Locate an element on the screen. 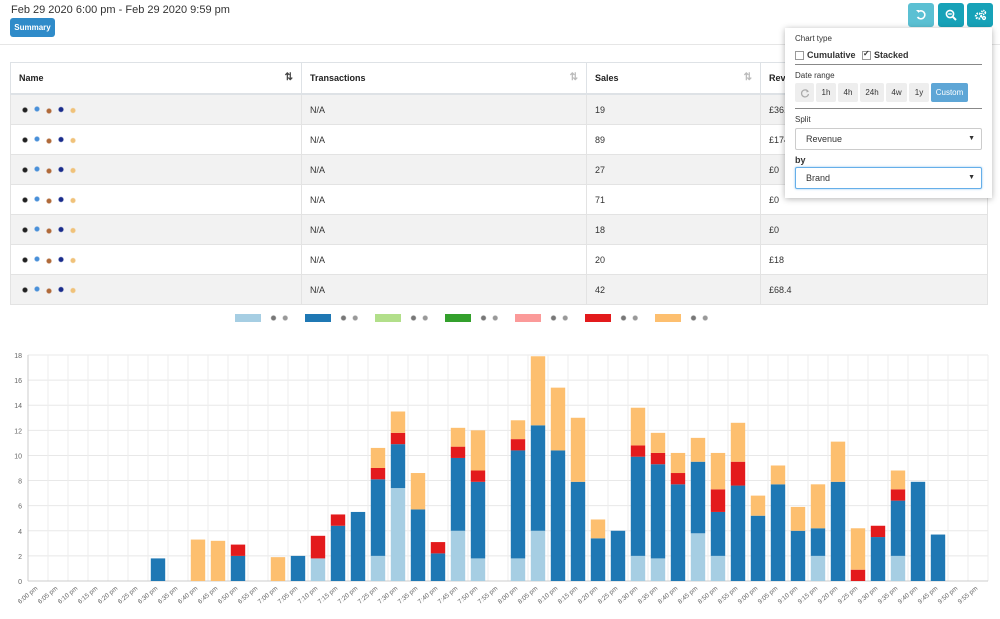 Image resolution: width=1000 pixels, height=619 pixels. undo-button is located at coordinates (921, 15).